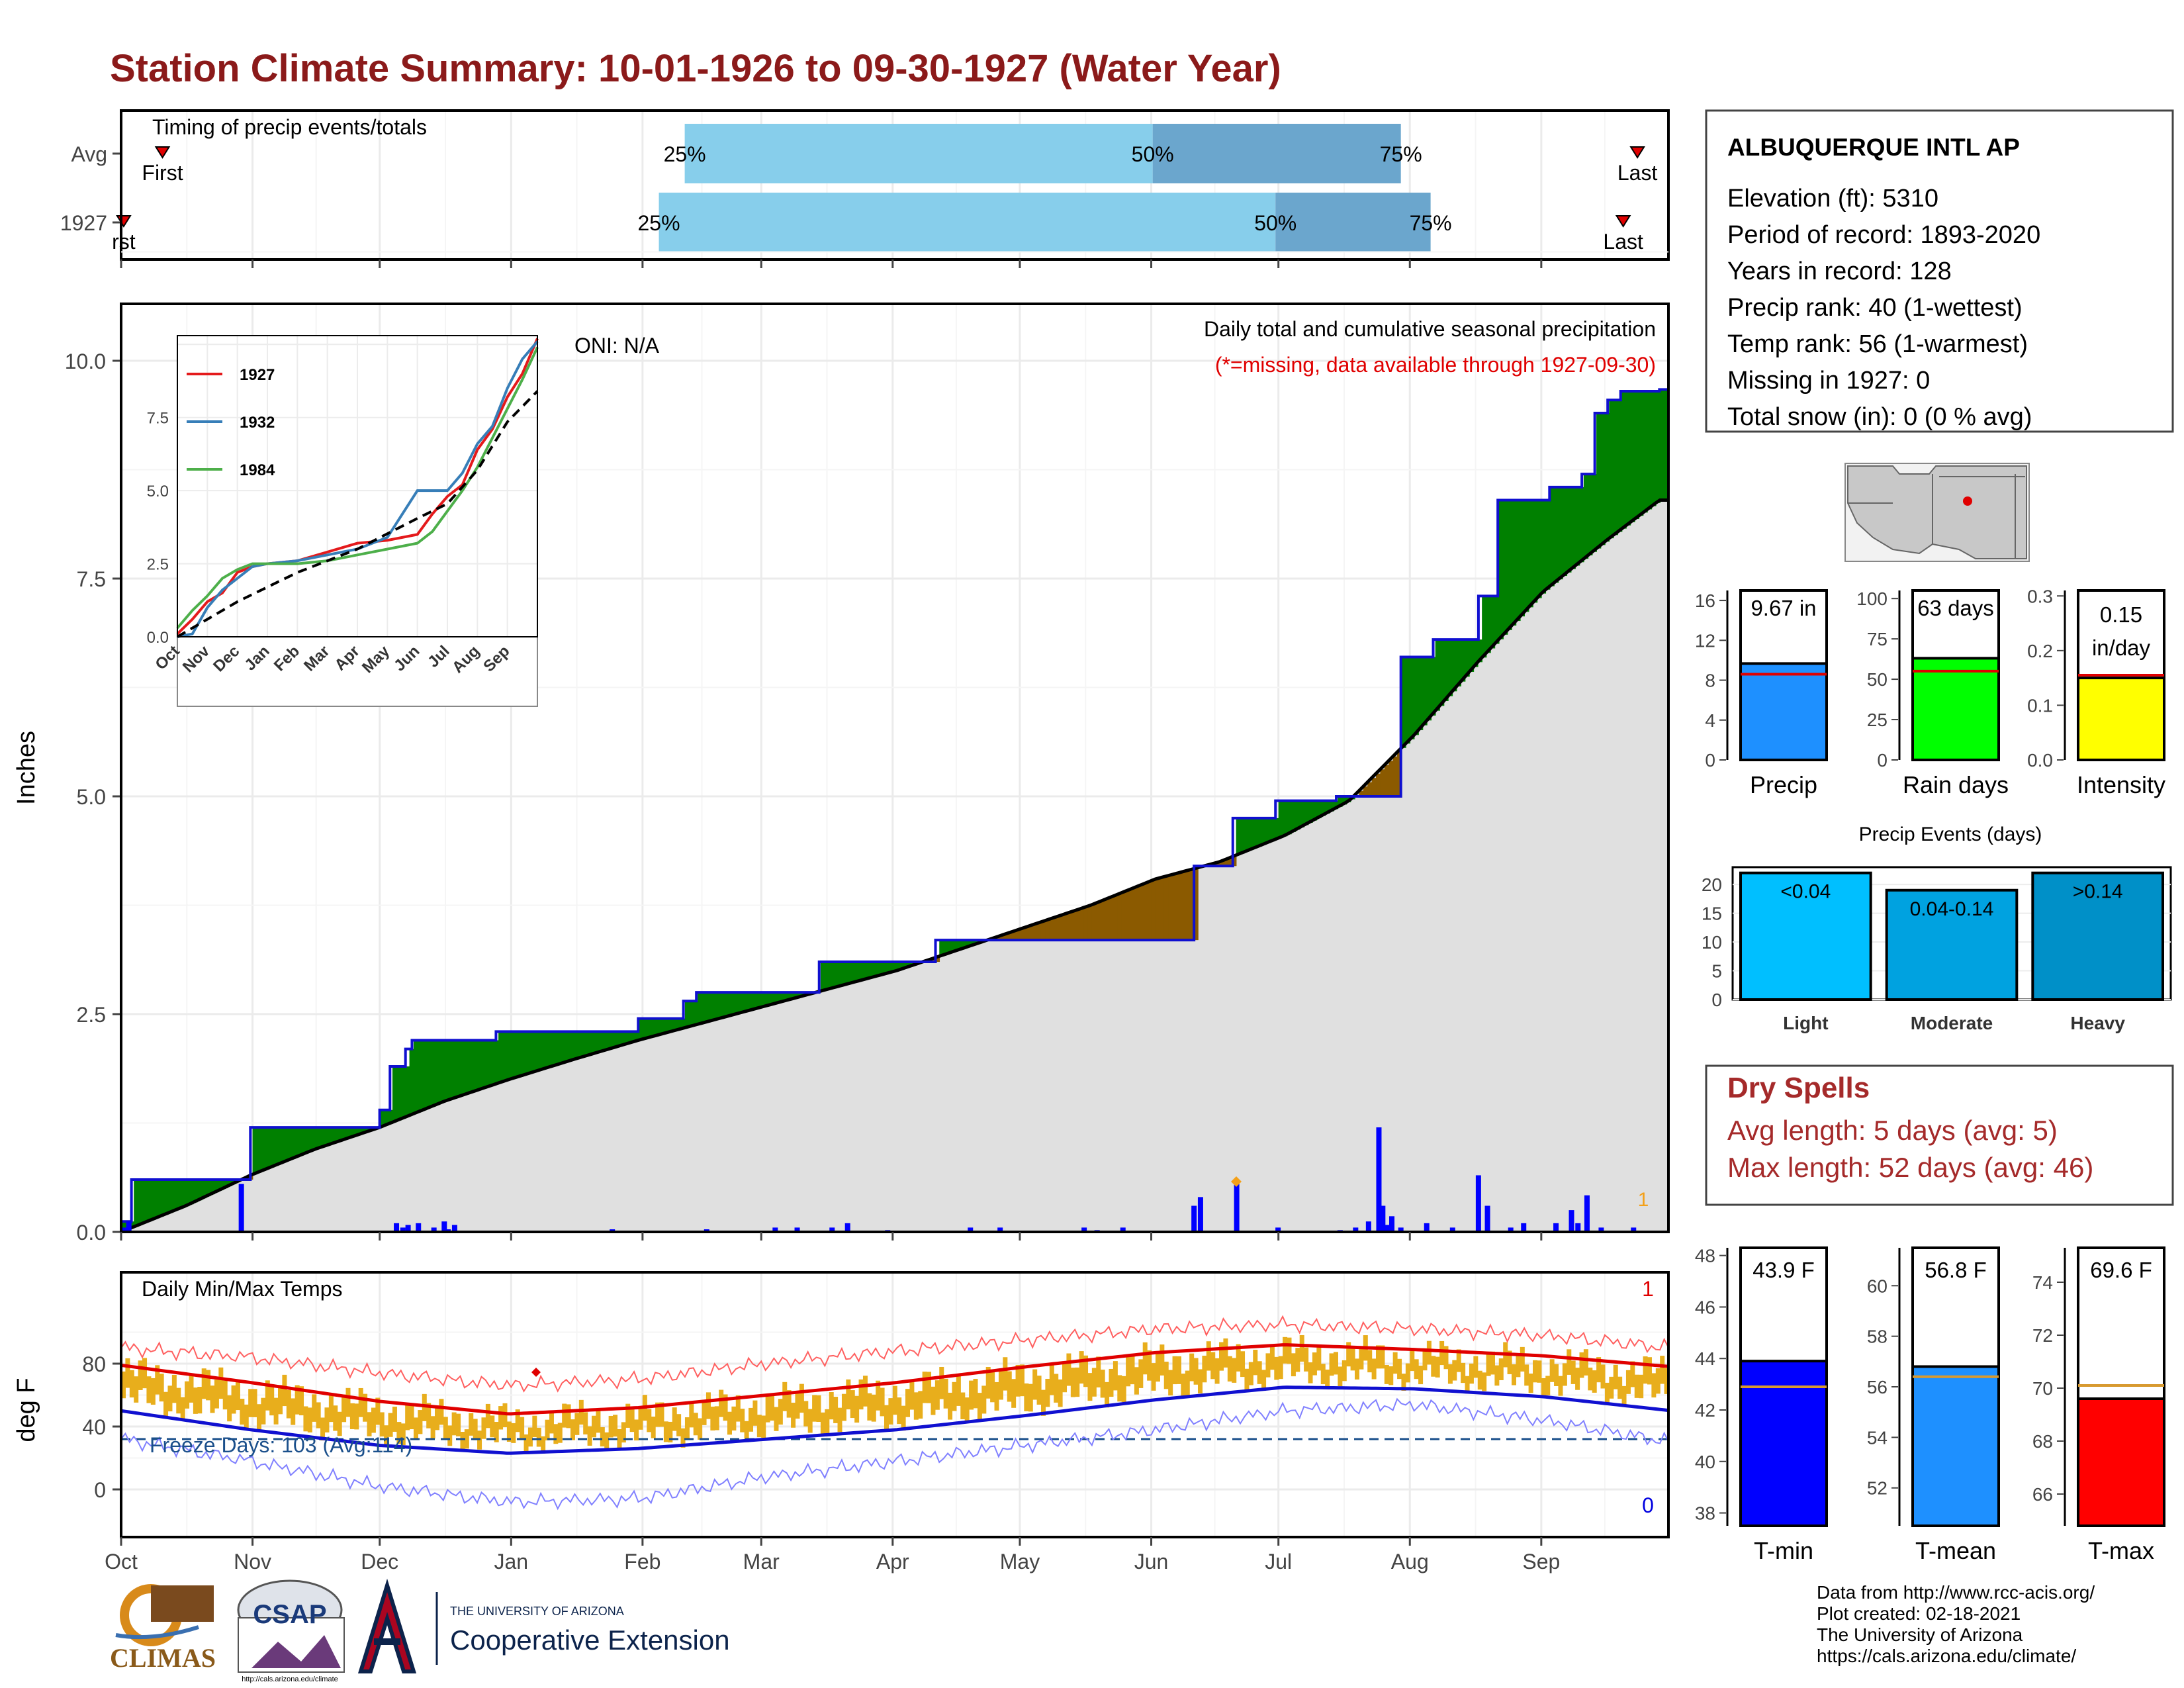 This screenshot has height=1688, width=2184. What do you see at coordinates (1705, 1307) in the screenshot?
I see `summary-y-tick-label: 46` at bounding box center [1705, 1307].